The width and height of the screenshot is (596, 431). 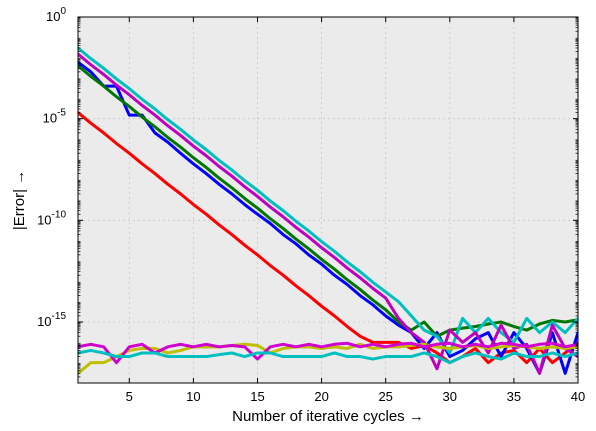 What do you see at coordinates (328, 416) in the screenshot?
I see `x-axis-label: Number of iterative cycles →` at bounding box center [328, 416].